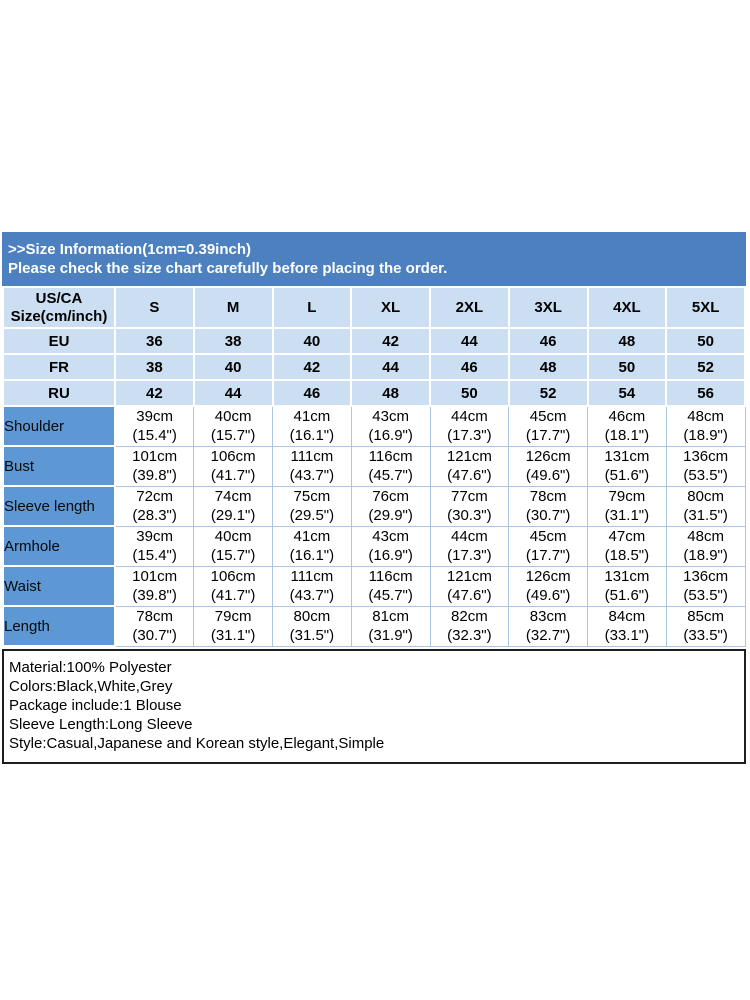 The height and width of the screenshot is (1000, 750). I want to click on region-row: EU 36 38 40 42 44 46 48 50, so click(374, 341).